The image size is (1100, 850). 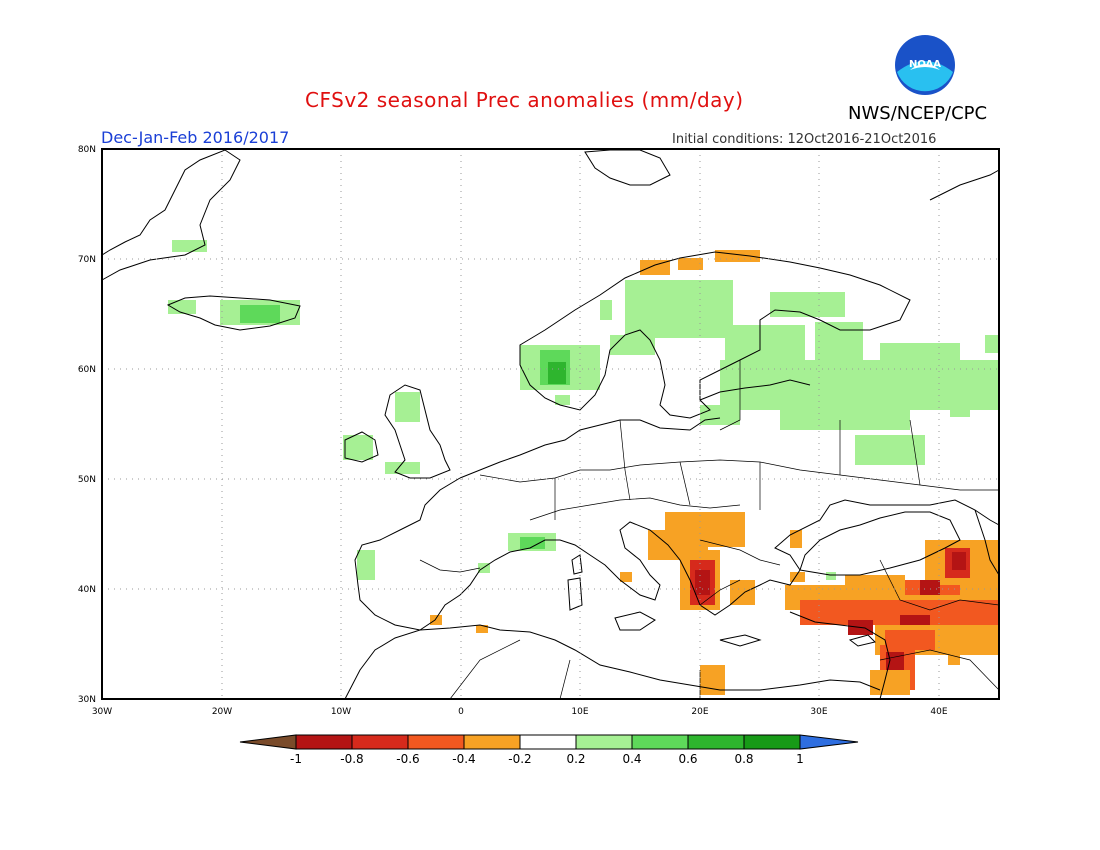 I want to click on chart-title: CFSv2 seasonal Prec anomalies (mm/day), so click(x=524, y=100).